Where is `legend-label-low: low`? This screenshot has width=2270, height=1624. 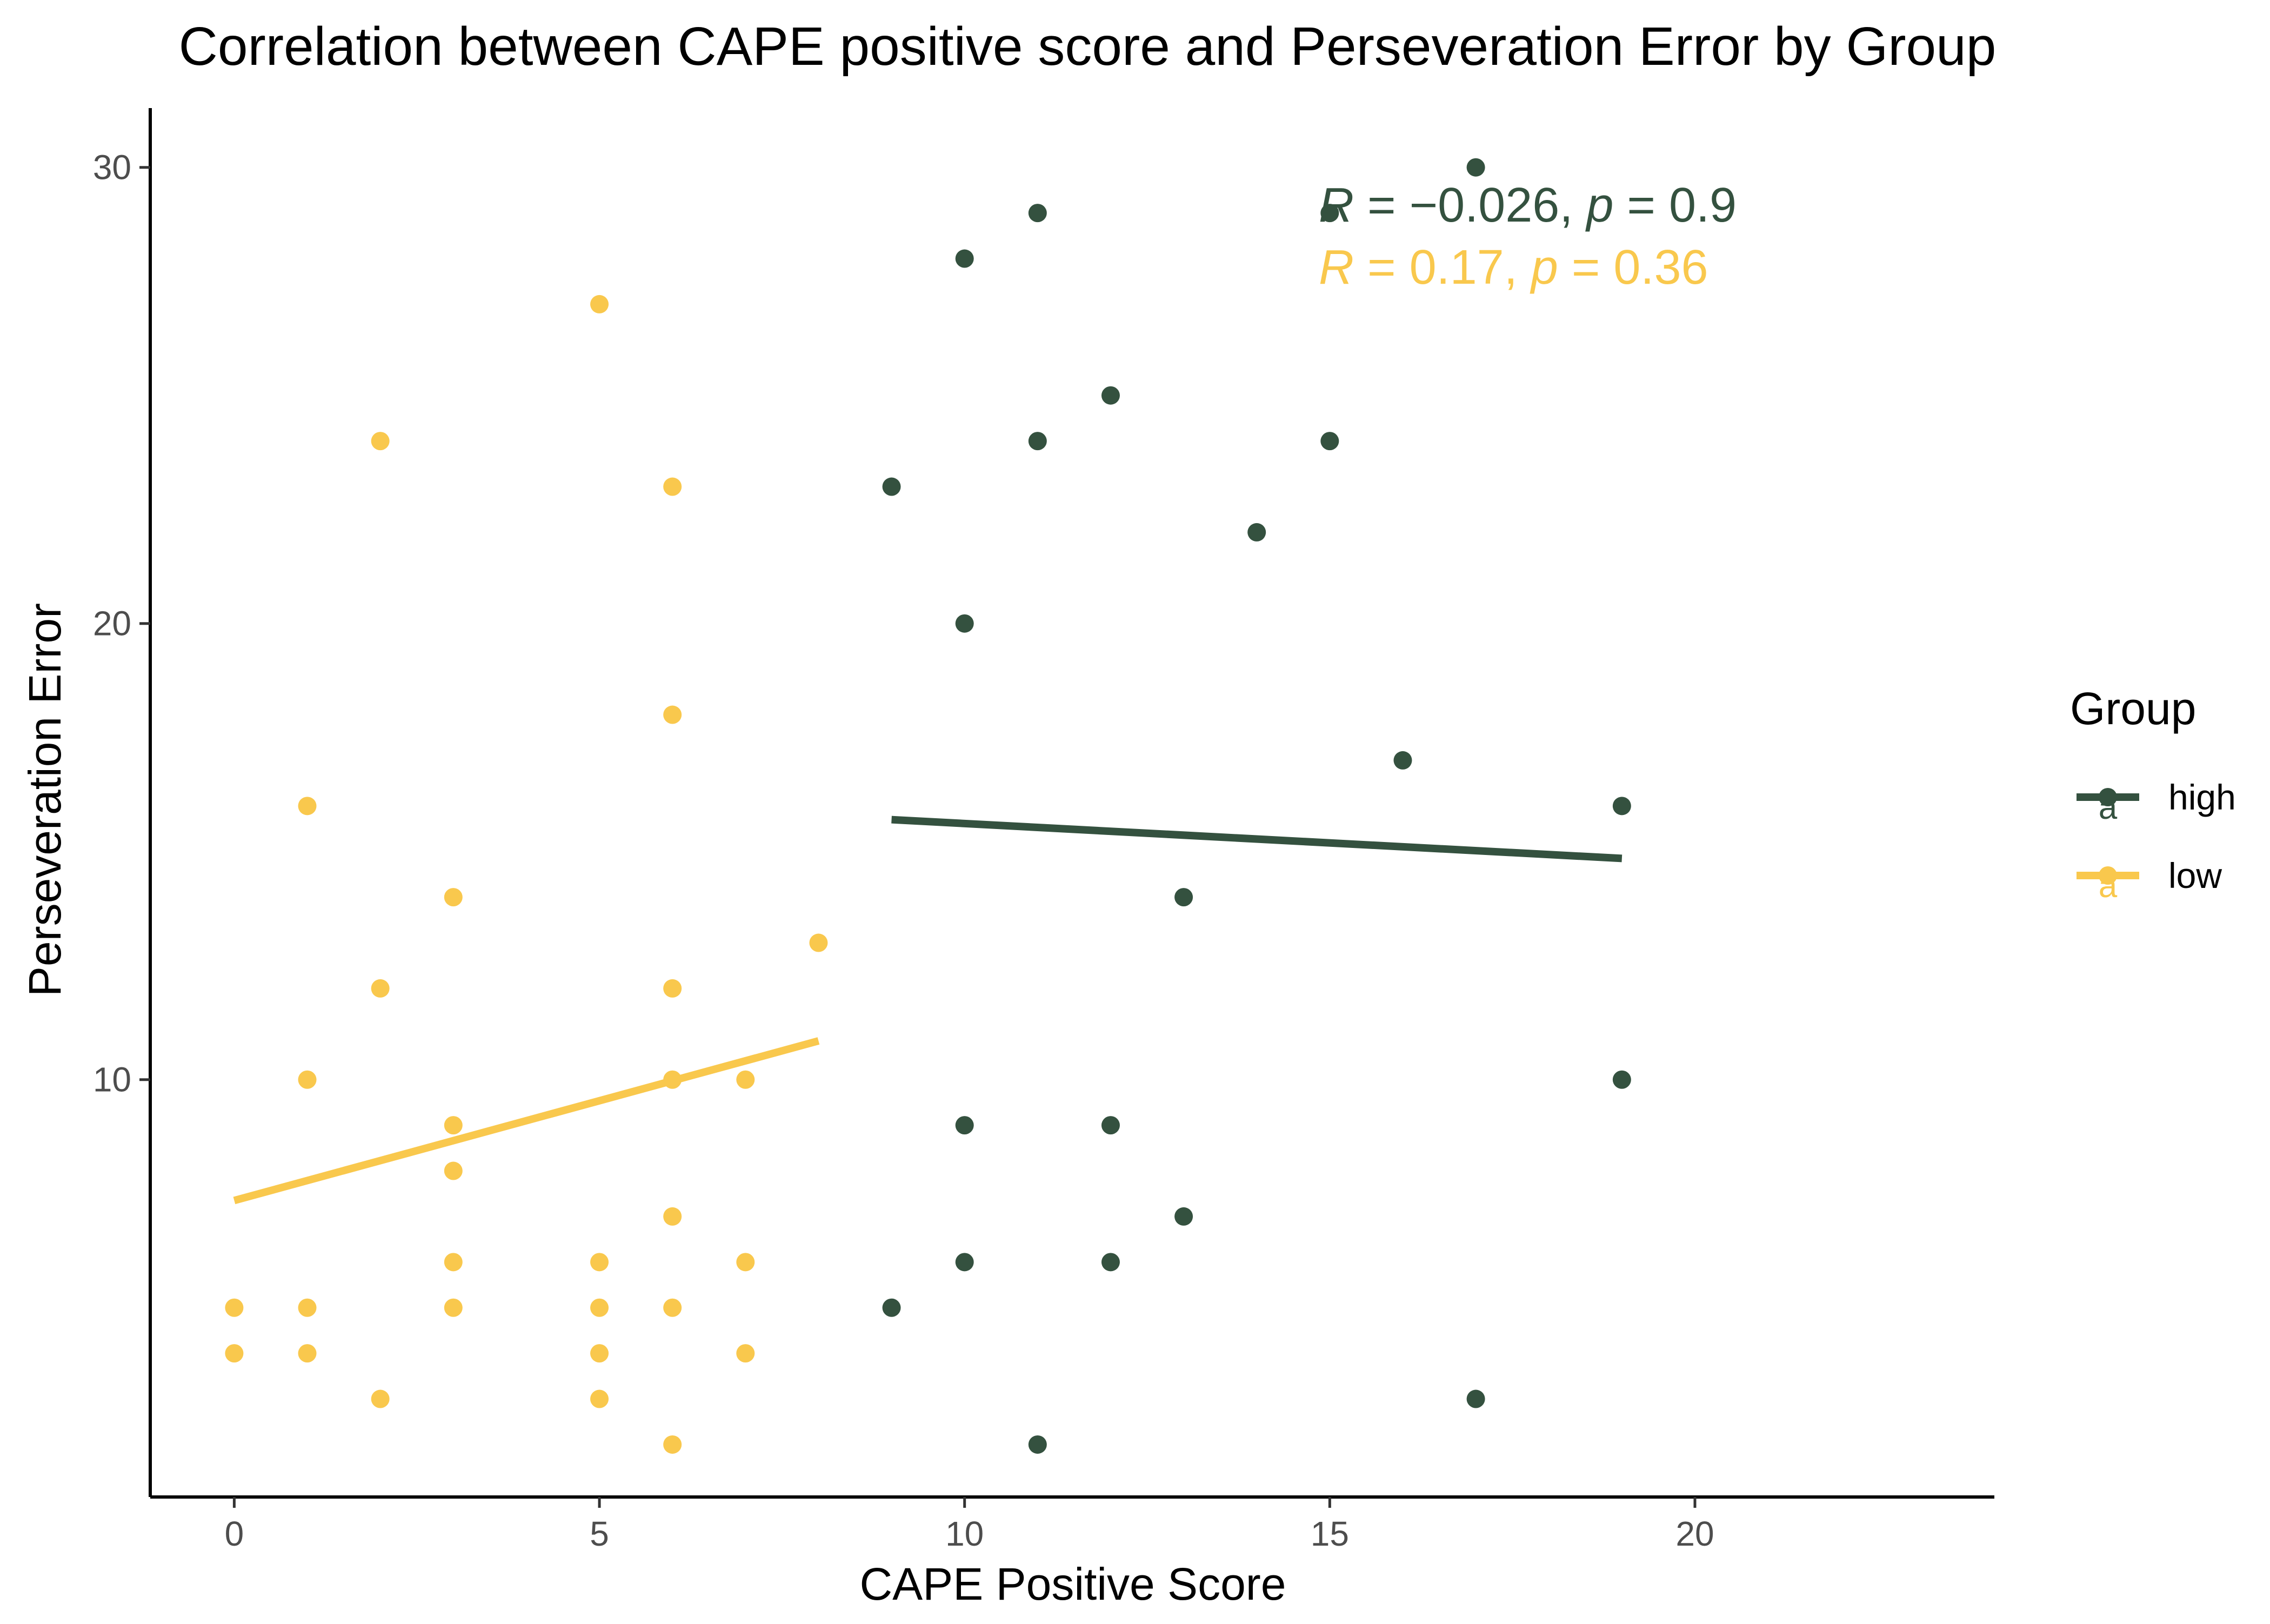 legend-label-low: low is located at coordinates (2195, 875).